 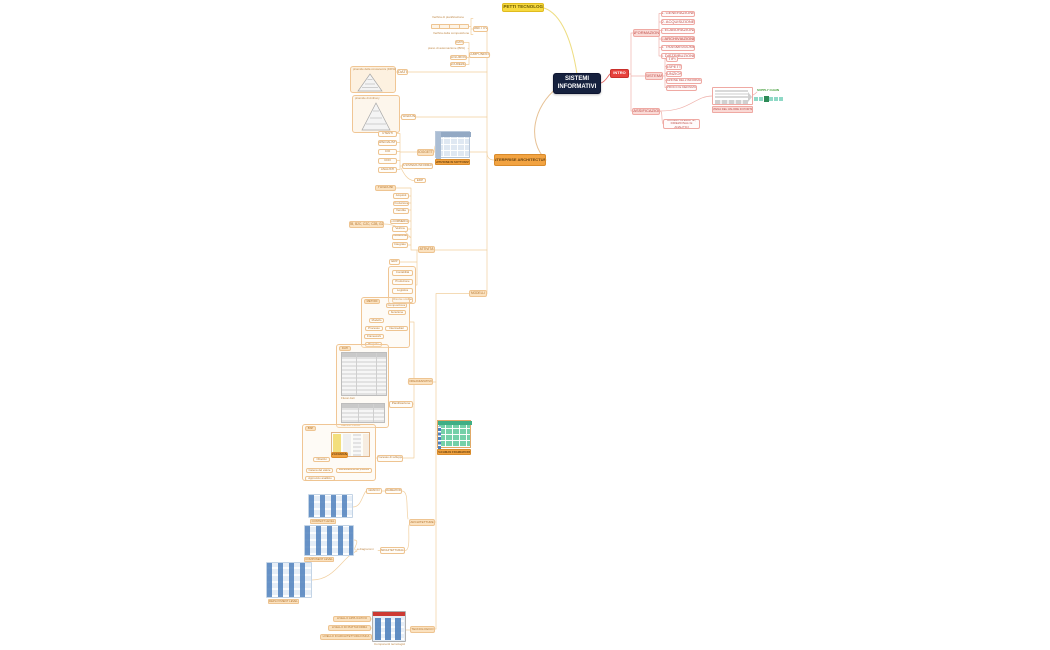 What do you see at coordinates (387, 134) in the screenshot?
I see `node-soggetto: UTENTI` at bounding box center [387, 134].